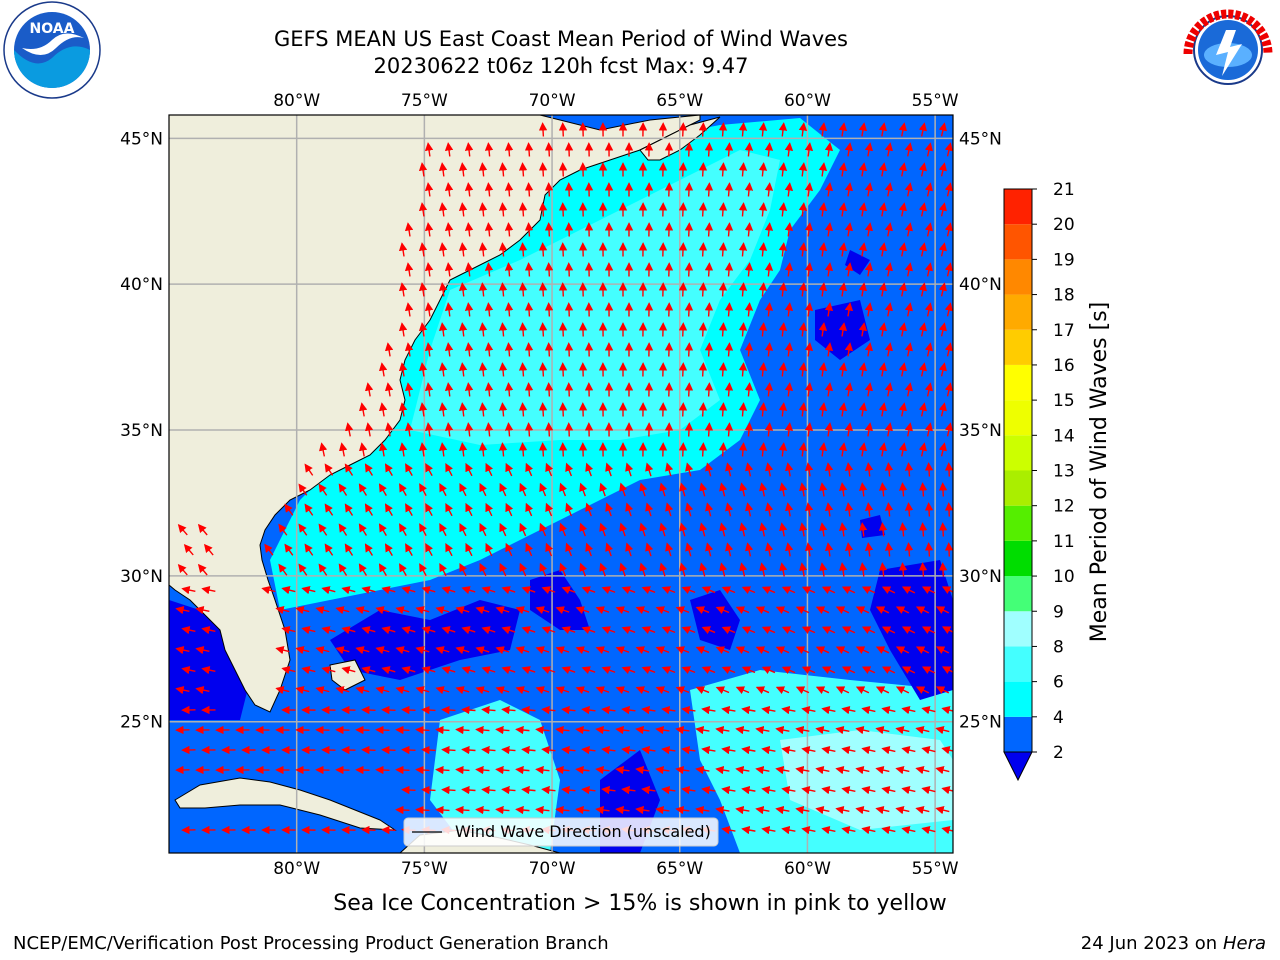  I want to click on colorbar-tick-label: 11, so click(1064, 542).